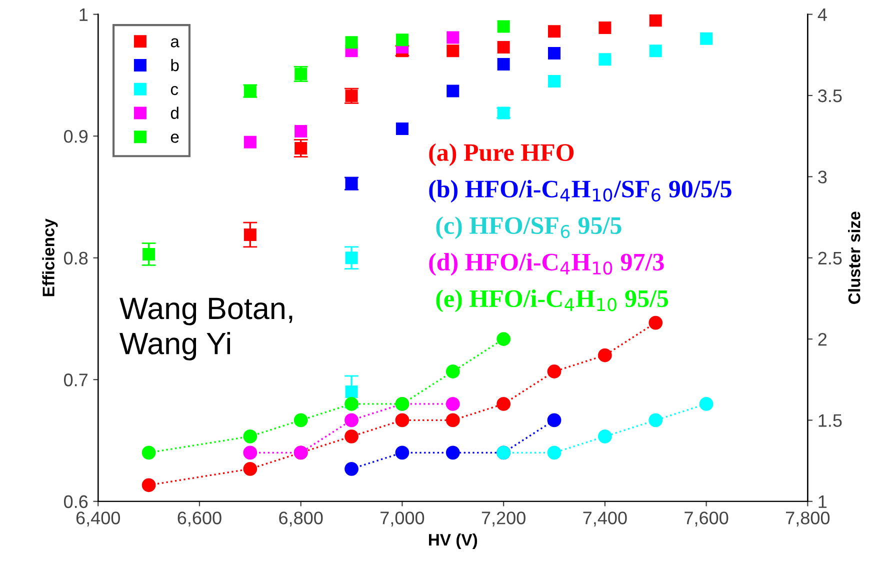 The image size is (876, 573). I want to click on y2-axis-title: Cluster size, so click(854, 258).